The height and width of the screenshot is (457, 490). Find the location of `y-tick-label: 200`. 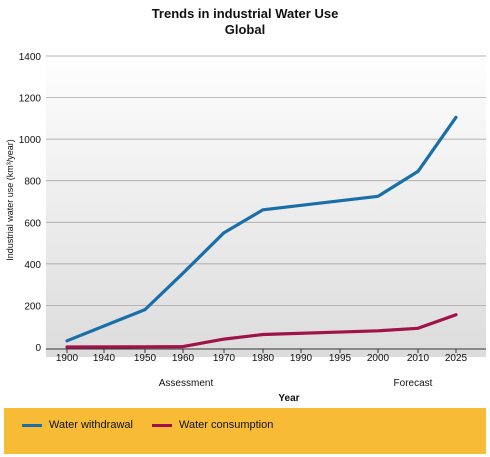

y-tick-label: 200 is located at coordinates (32, 306).